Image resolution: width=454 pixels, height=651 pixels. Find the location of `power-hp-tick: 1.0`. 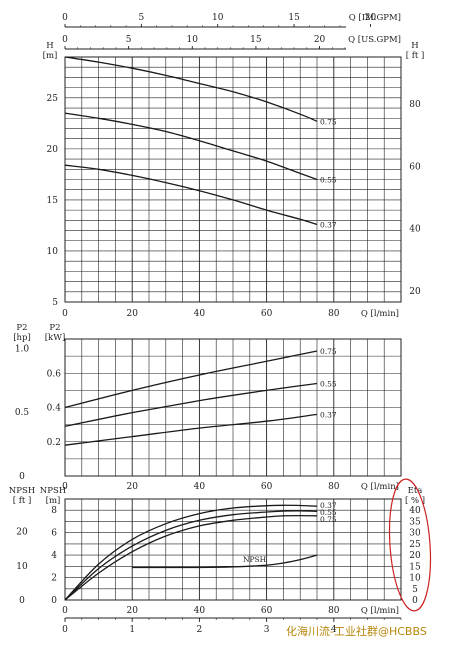

power-hp-tick: 1.0 is located at coordinates (22, 349).